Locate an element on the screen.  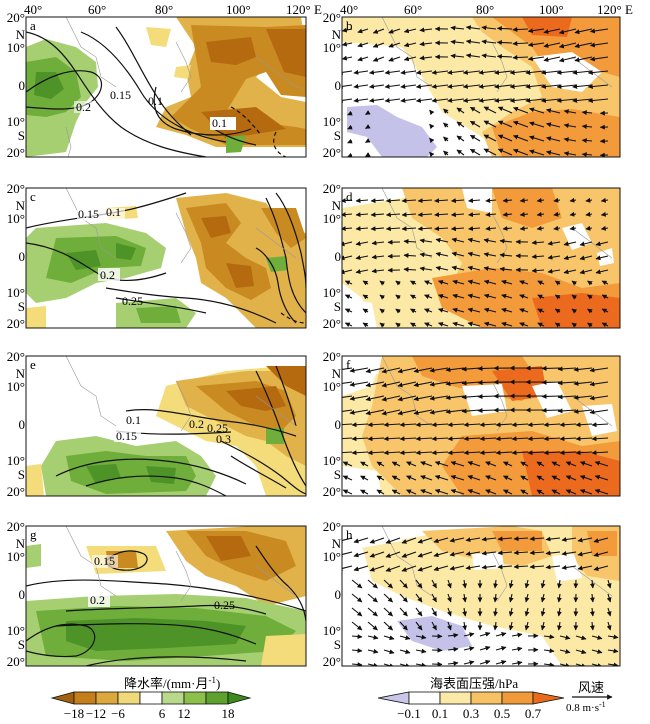
lon-label: 120° E is located at coordinates (615, 9).